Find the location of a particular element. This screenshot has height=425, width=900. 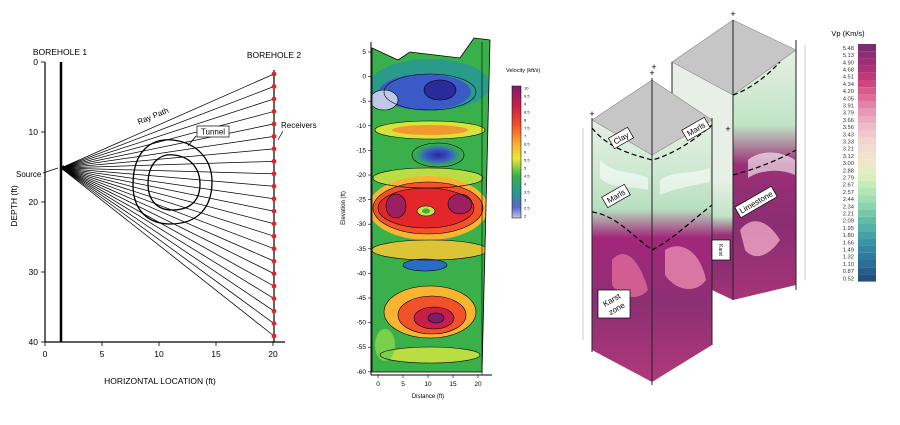

vp-legend-value: 2.21 is located at coordinates (848, 215).